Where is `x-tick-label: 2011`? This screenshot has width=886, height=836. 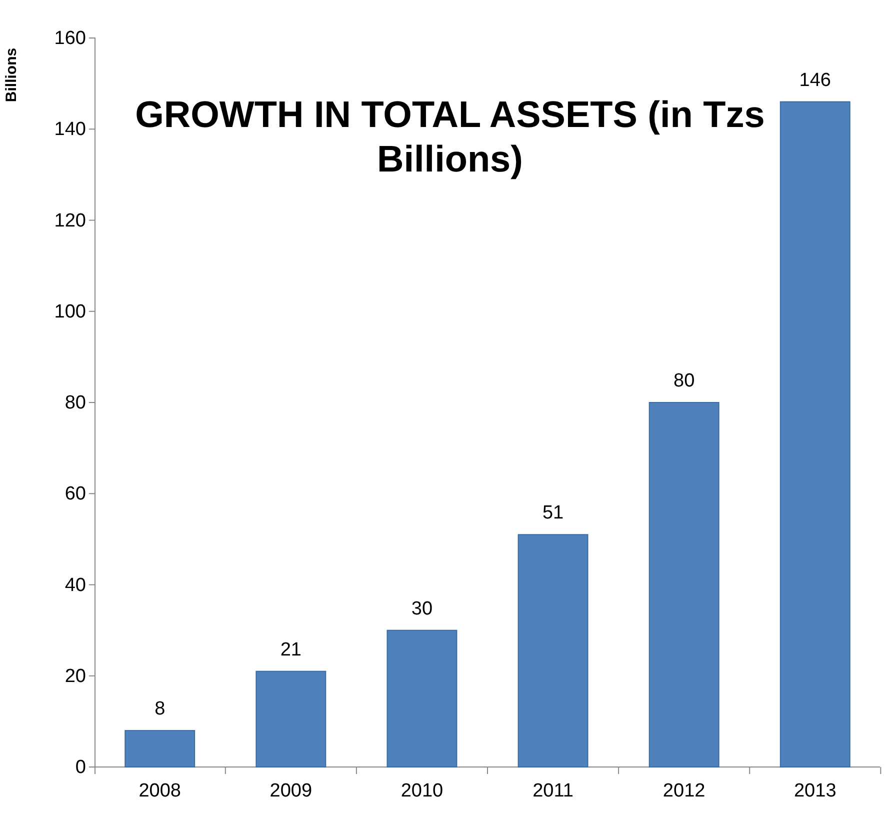
x-tick-label: 2011 is located at coordinates (553, 791).